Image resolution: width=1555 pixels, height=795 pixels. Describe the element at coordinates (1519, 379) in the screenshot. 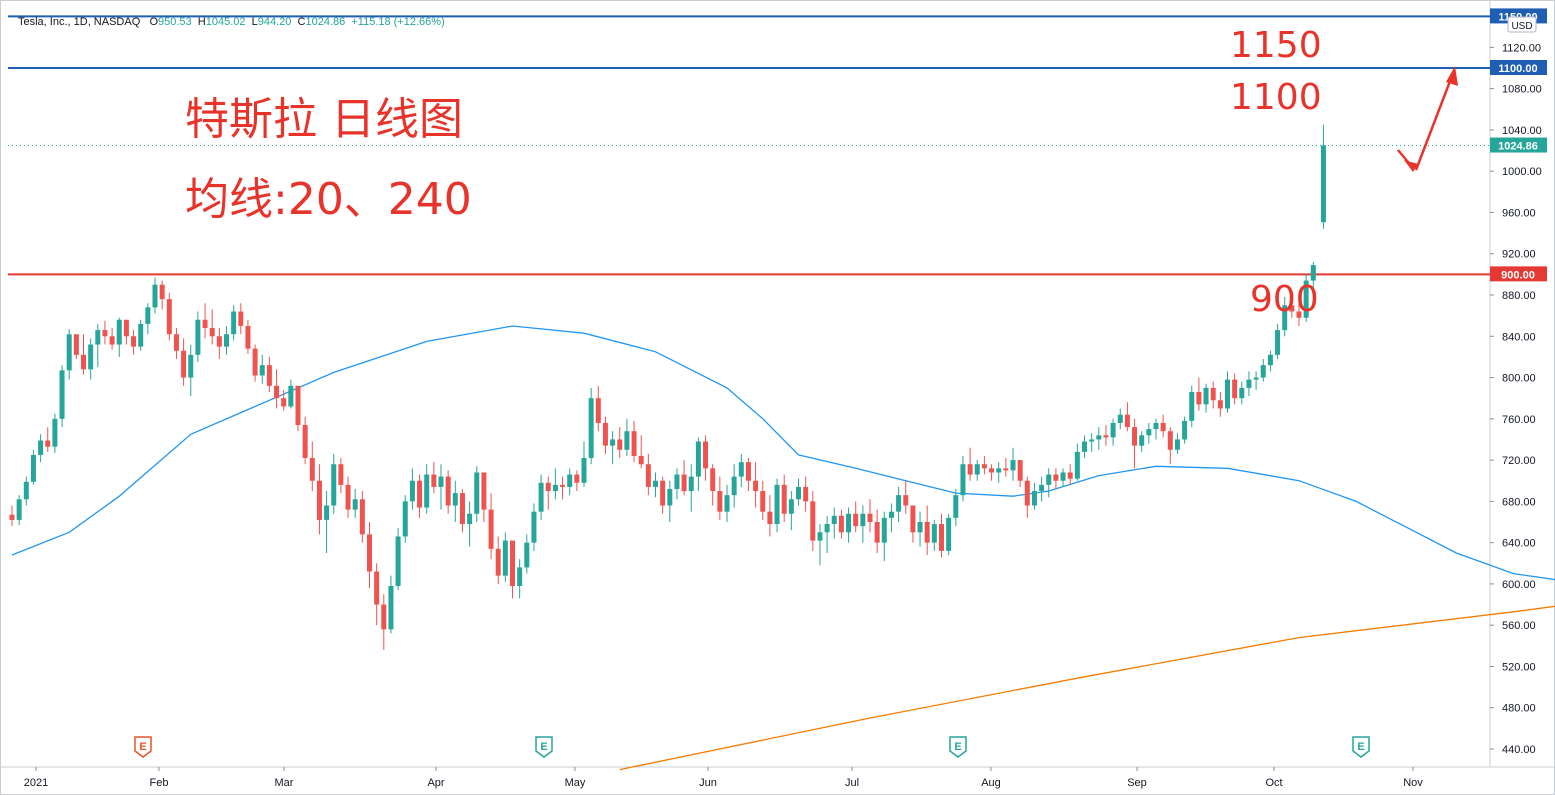

I see `y-tick-label: 800.00` at that location.